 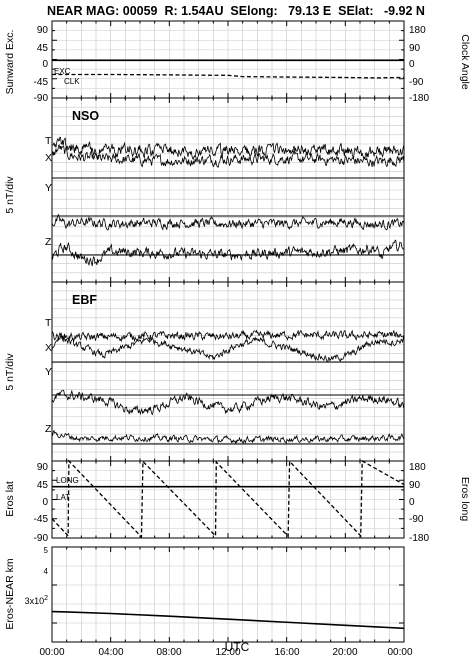 I want to click on nso-trace-x, so click(x=228, y=156).